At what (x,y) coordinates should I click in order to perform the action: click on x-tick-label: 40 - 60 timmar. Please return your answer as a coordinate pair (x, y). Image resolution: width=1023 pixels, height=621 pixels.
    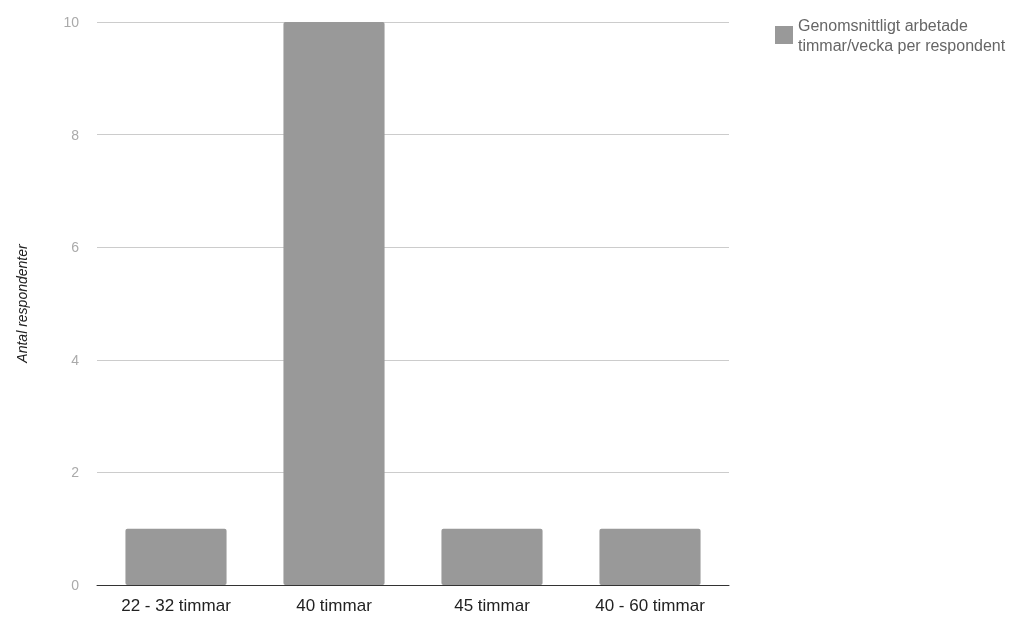
    Looking at the image, I should click on (650, 605).